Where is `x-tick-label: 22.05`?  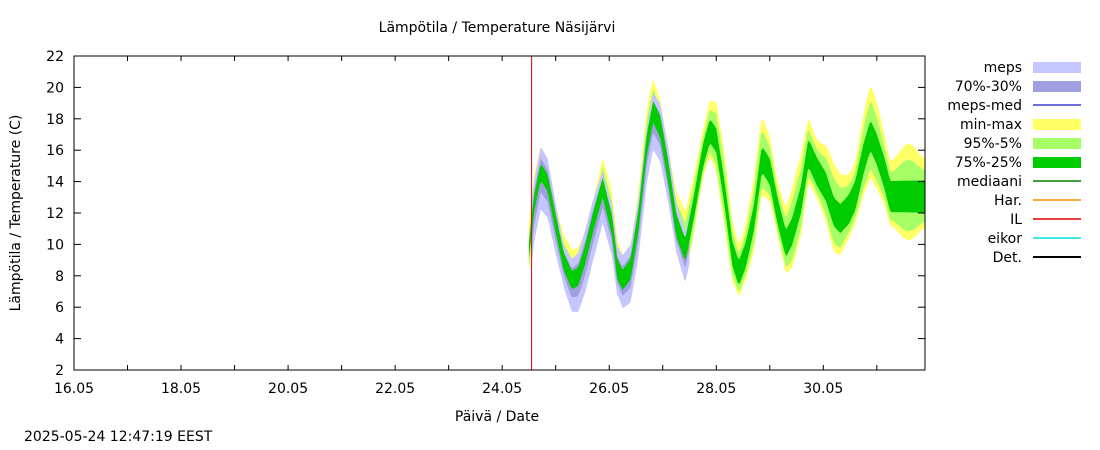
x-tick-label: 22.05 is located at coordinates (395, 389).